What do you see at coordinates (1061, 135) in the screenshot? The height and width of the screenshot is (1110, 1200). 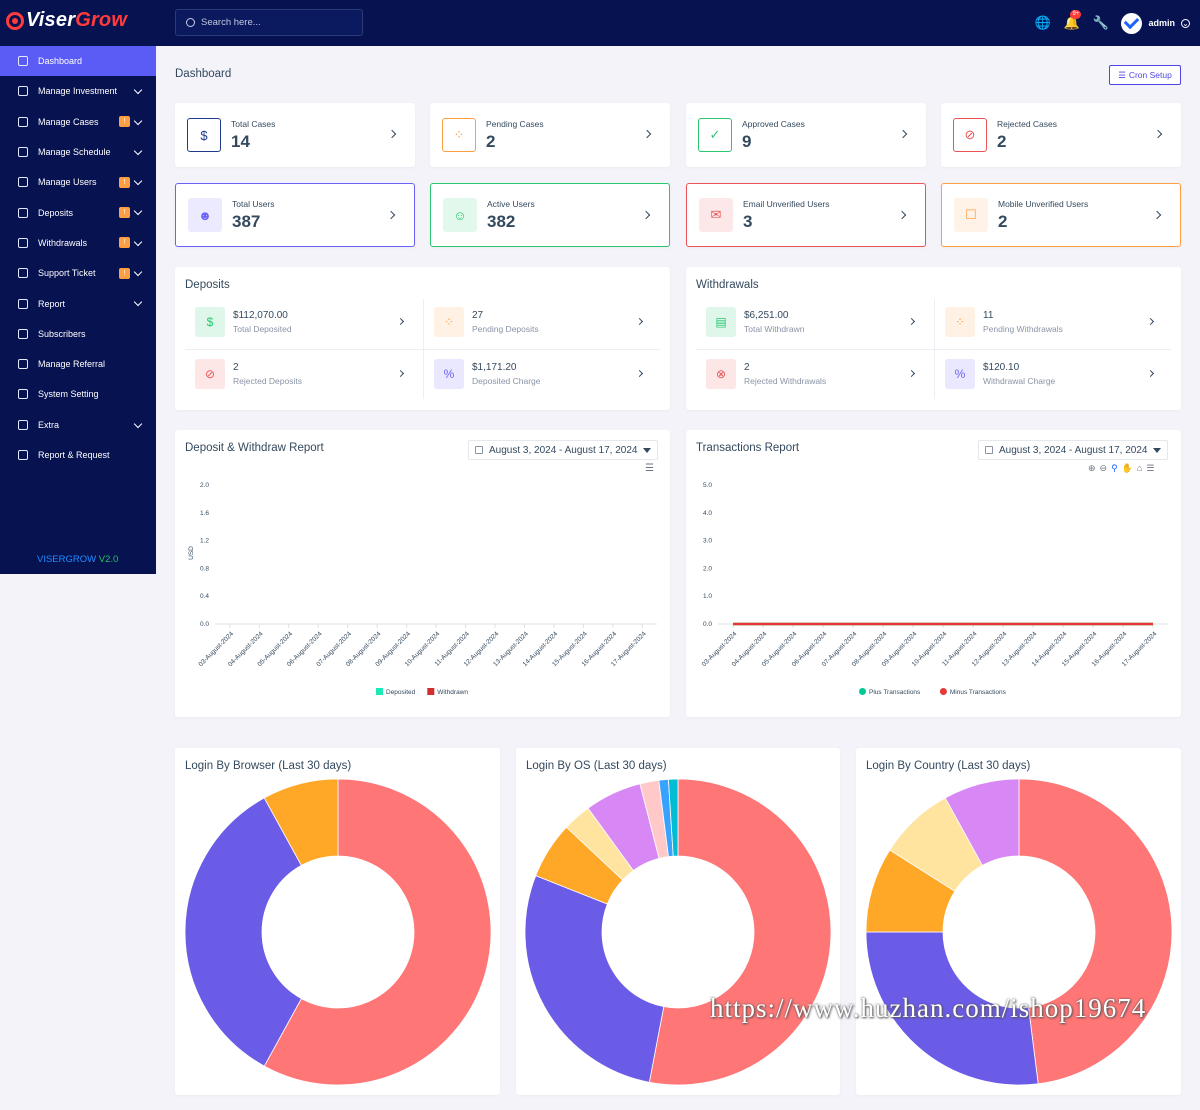 I see `stat-card-rejected-cases: ⊘ Rejected Cases 2` at bounding box center [1061, 135].